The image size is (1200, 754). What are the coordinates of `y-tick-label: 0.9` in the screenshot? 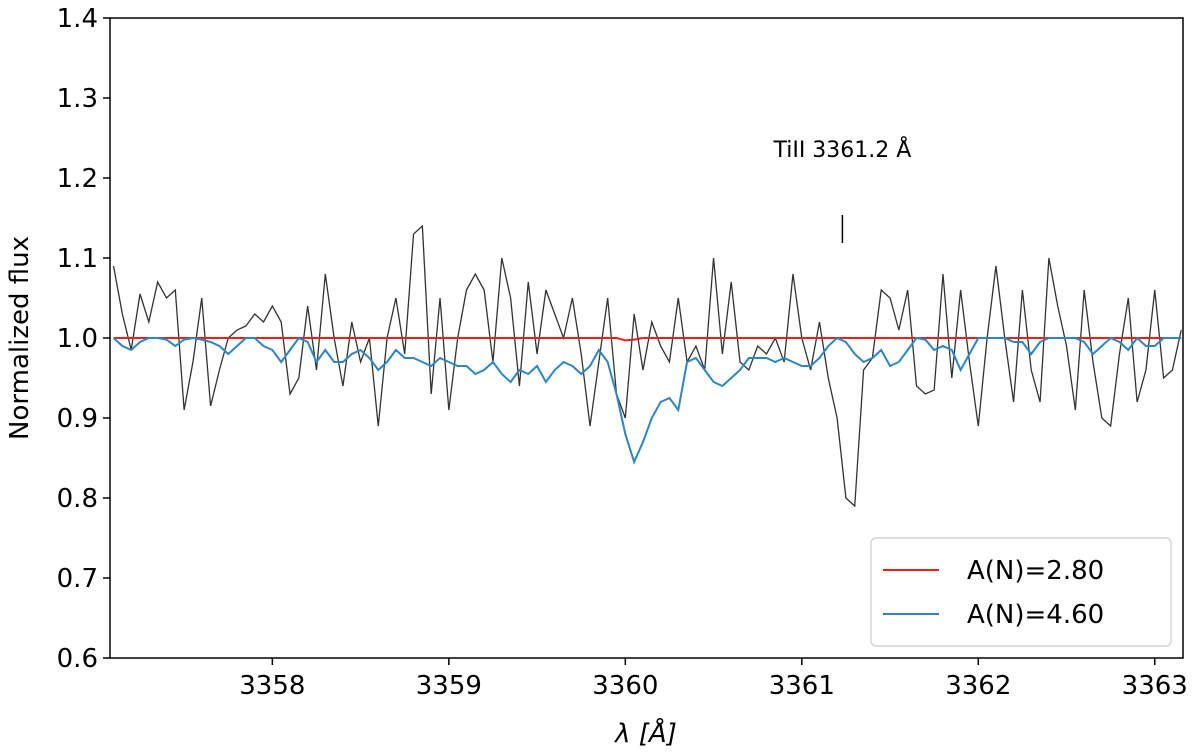 It's located at (77, 419).